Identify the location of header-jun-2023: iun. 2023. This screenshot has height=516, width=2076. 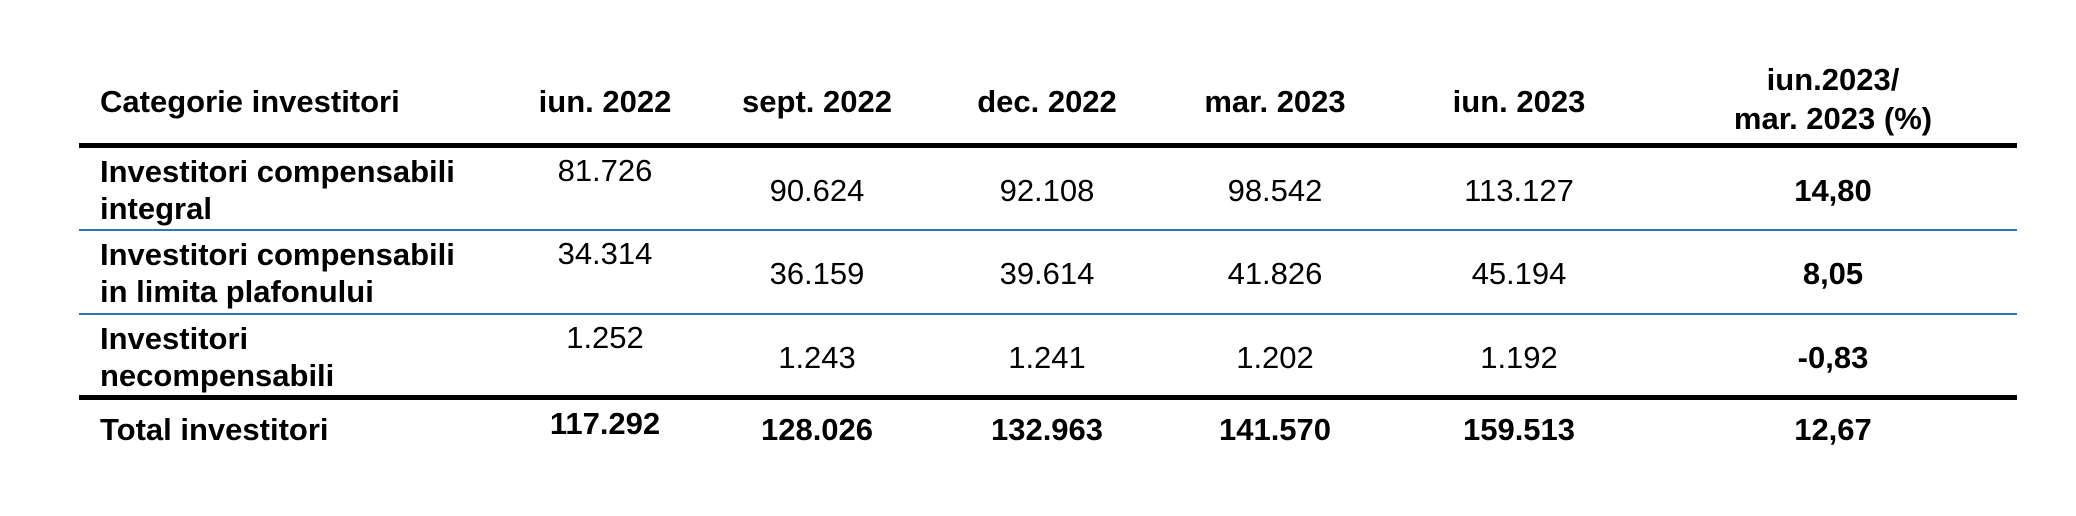
(1519, 101).